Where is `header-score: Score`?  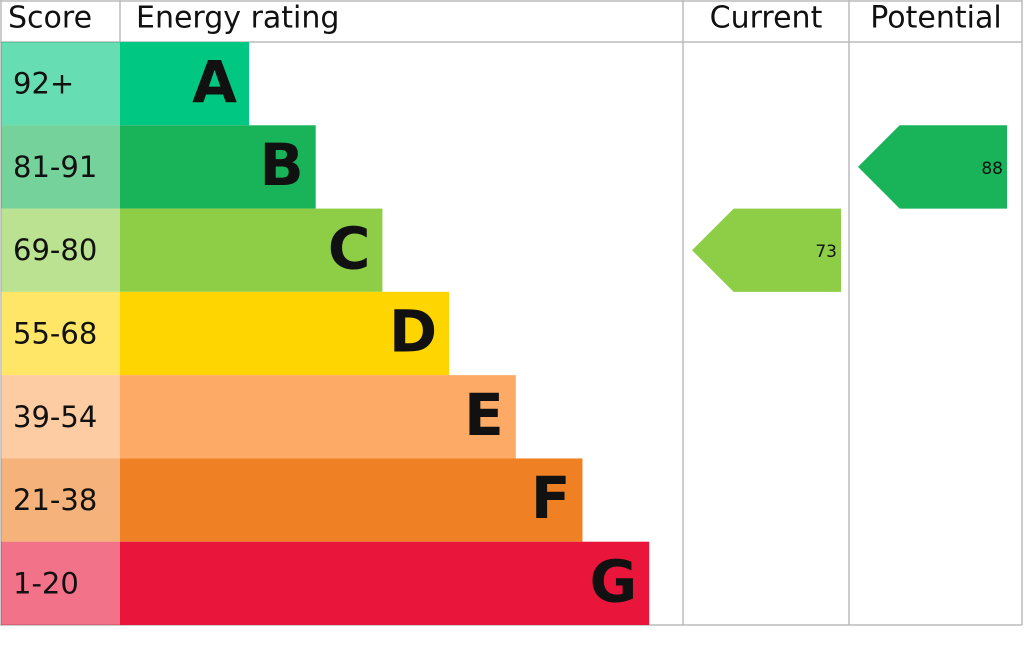 header-score: Score is located at coordinates (50, 18).